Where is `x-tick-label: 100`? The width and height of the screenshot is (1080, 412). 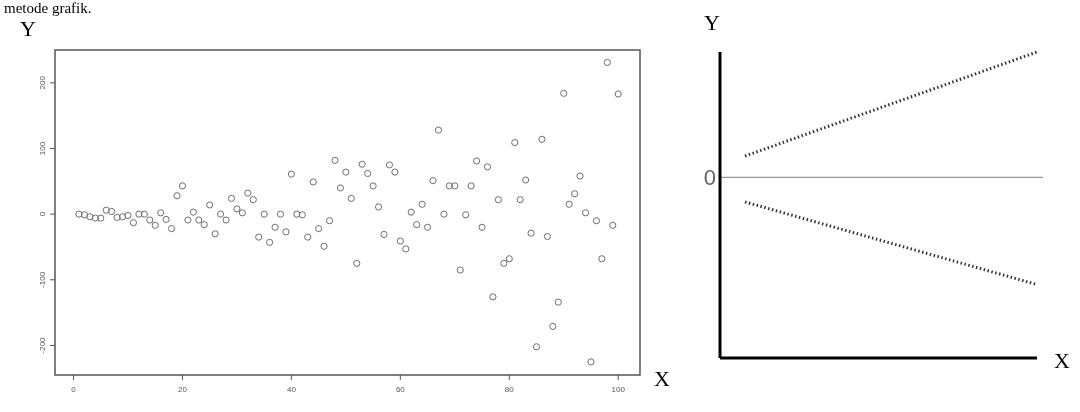
x-tick-label: 100 is located at coordinates (618, 389).